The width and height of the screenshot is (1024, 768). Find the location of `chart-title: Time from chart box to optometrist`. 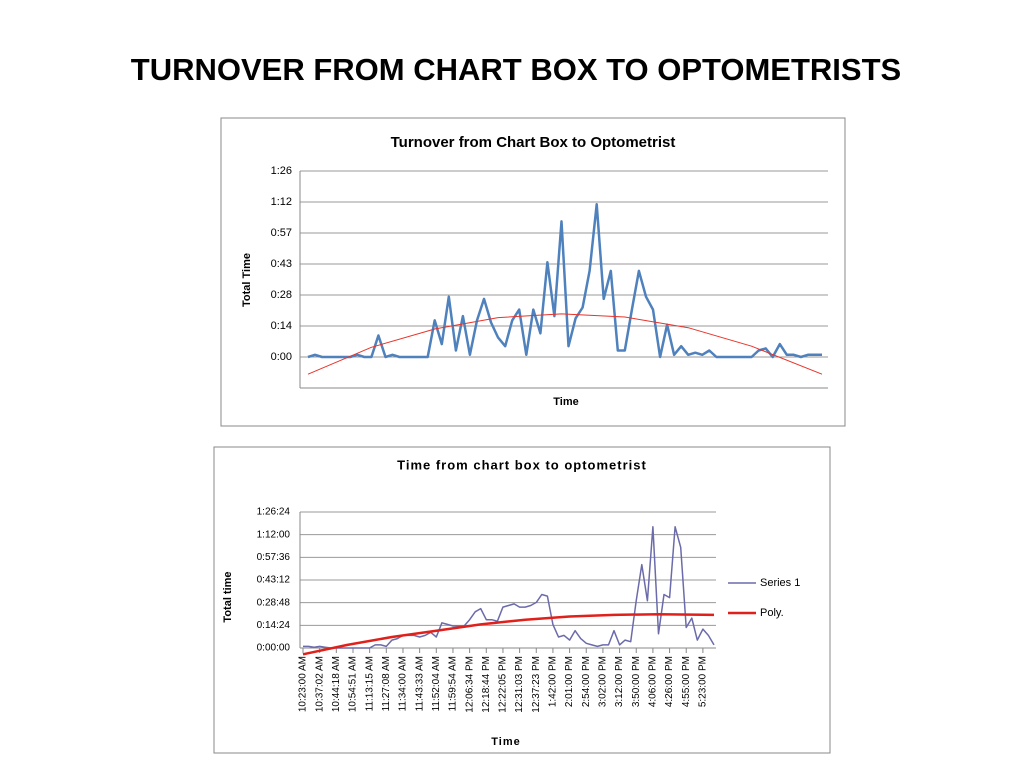

chart-title: Time from chart box to optometrist is located at coordinates (522, 464).